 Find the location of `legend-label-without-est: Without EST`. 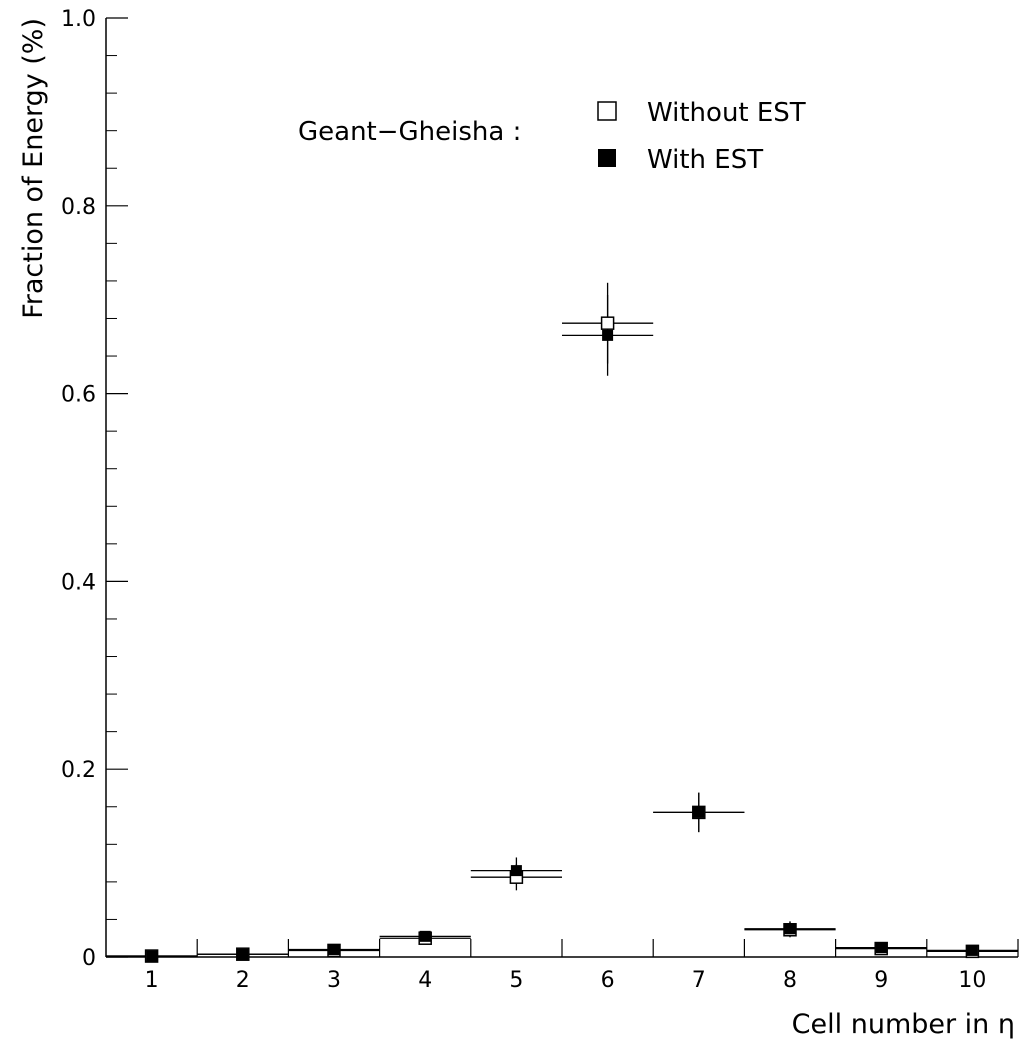

legend-label-without-est: Without EST is located at coordinates (726, 113).